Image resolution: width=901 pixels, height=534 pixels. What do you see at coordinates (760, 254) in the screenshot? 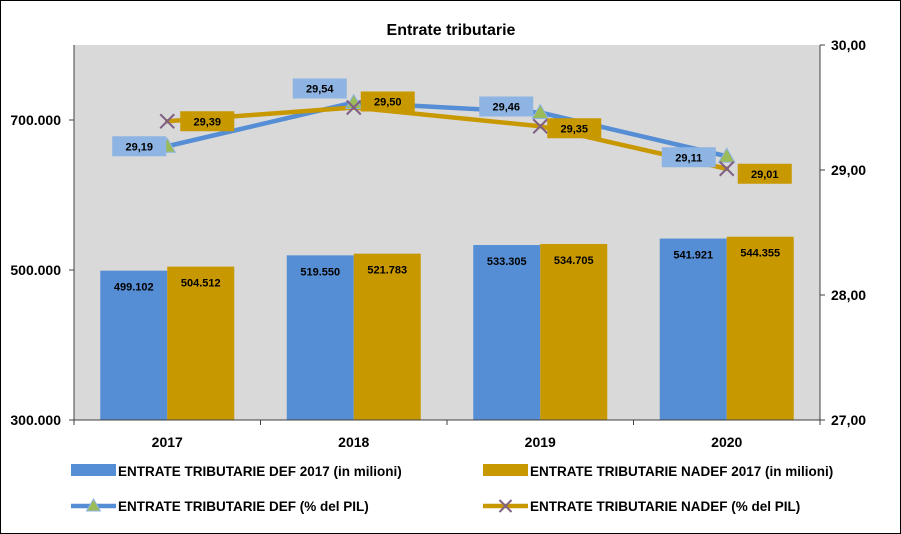
I see `bar-data-label: 544.355` at bounding box center [760, 254].